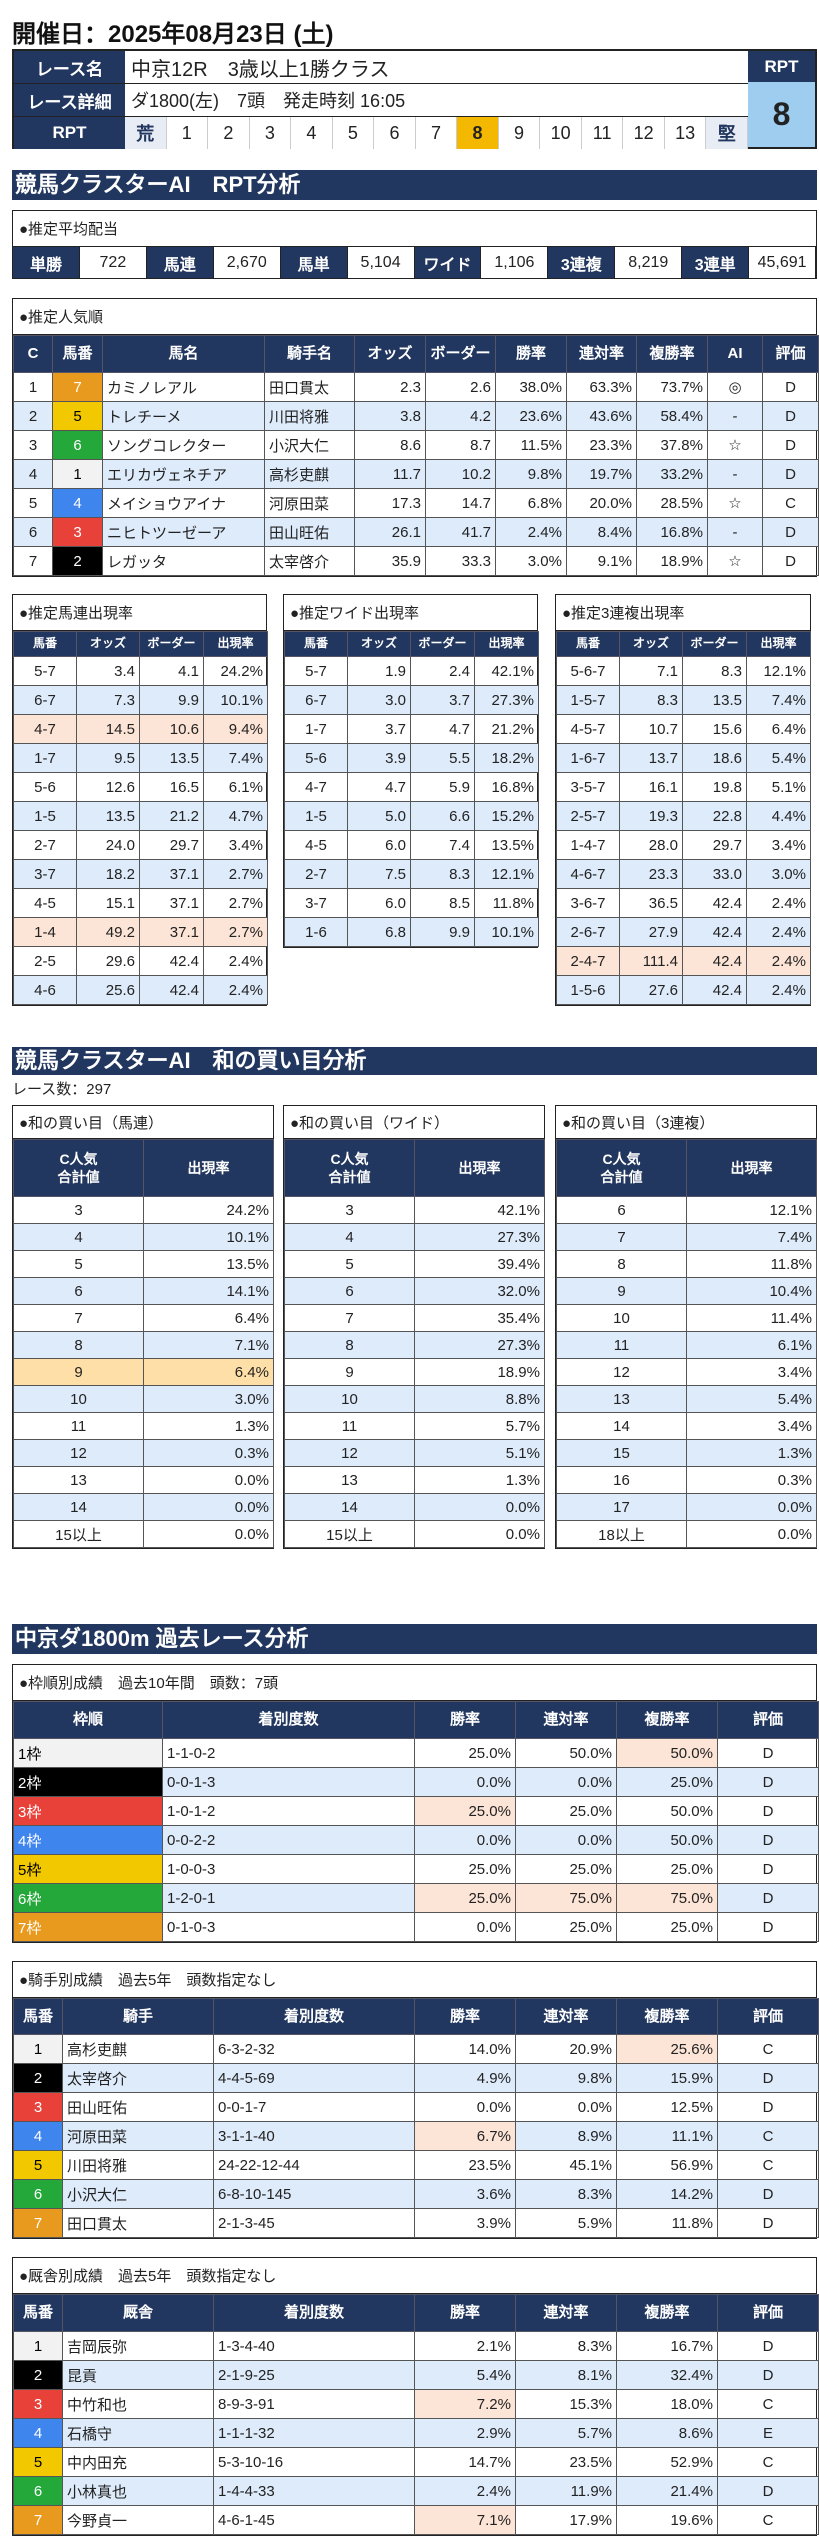 The width and height of the screenshot is (819, 2539). Describe the element at coordinates (751, 1426) in the screenshot. I see `table-cell: 3.4%` at that location.